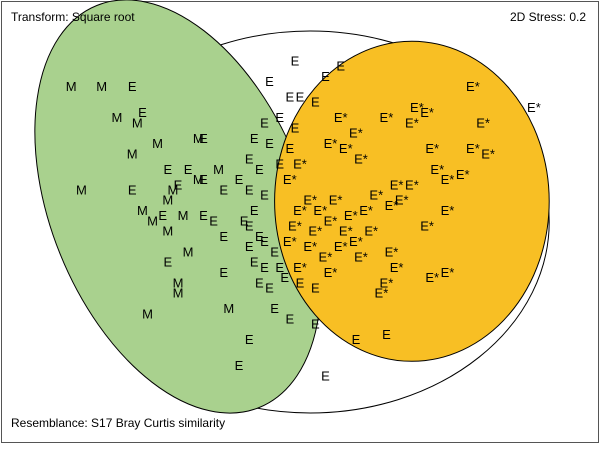 The height and width of the screenshot is (449, 600). I want to click on resemblance-annotation: Resemblance: S17 Bray Curtis similarity, so click(118, 423).